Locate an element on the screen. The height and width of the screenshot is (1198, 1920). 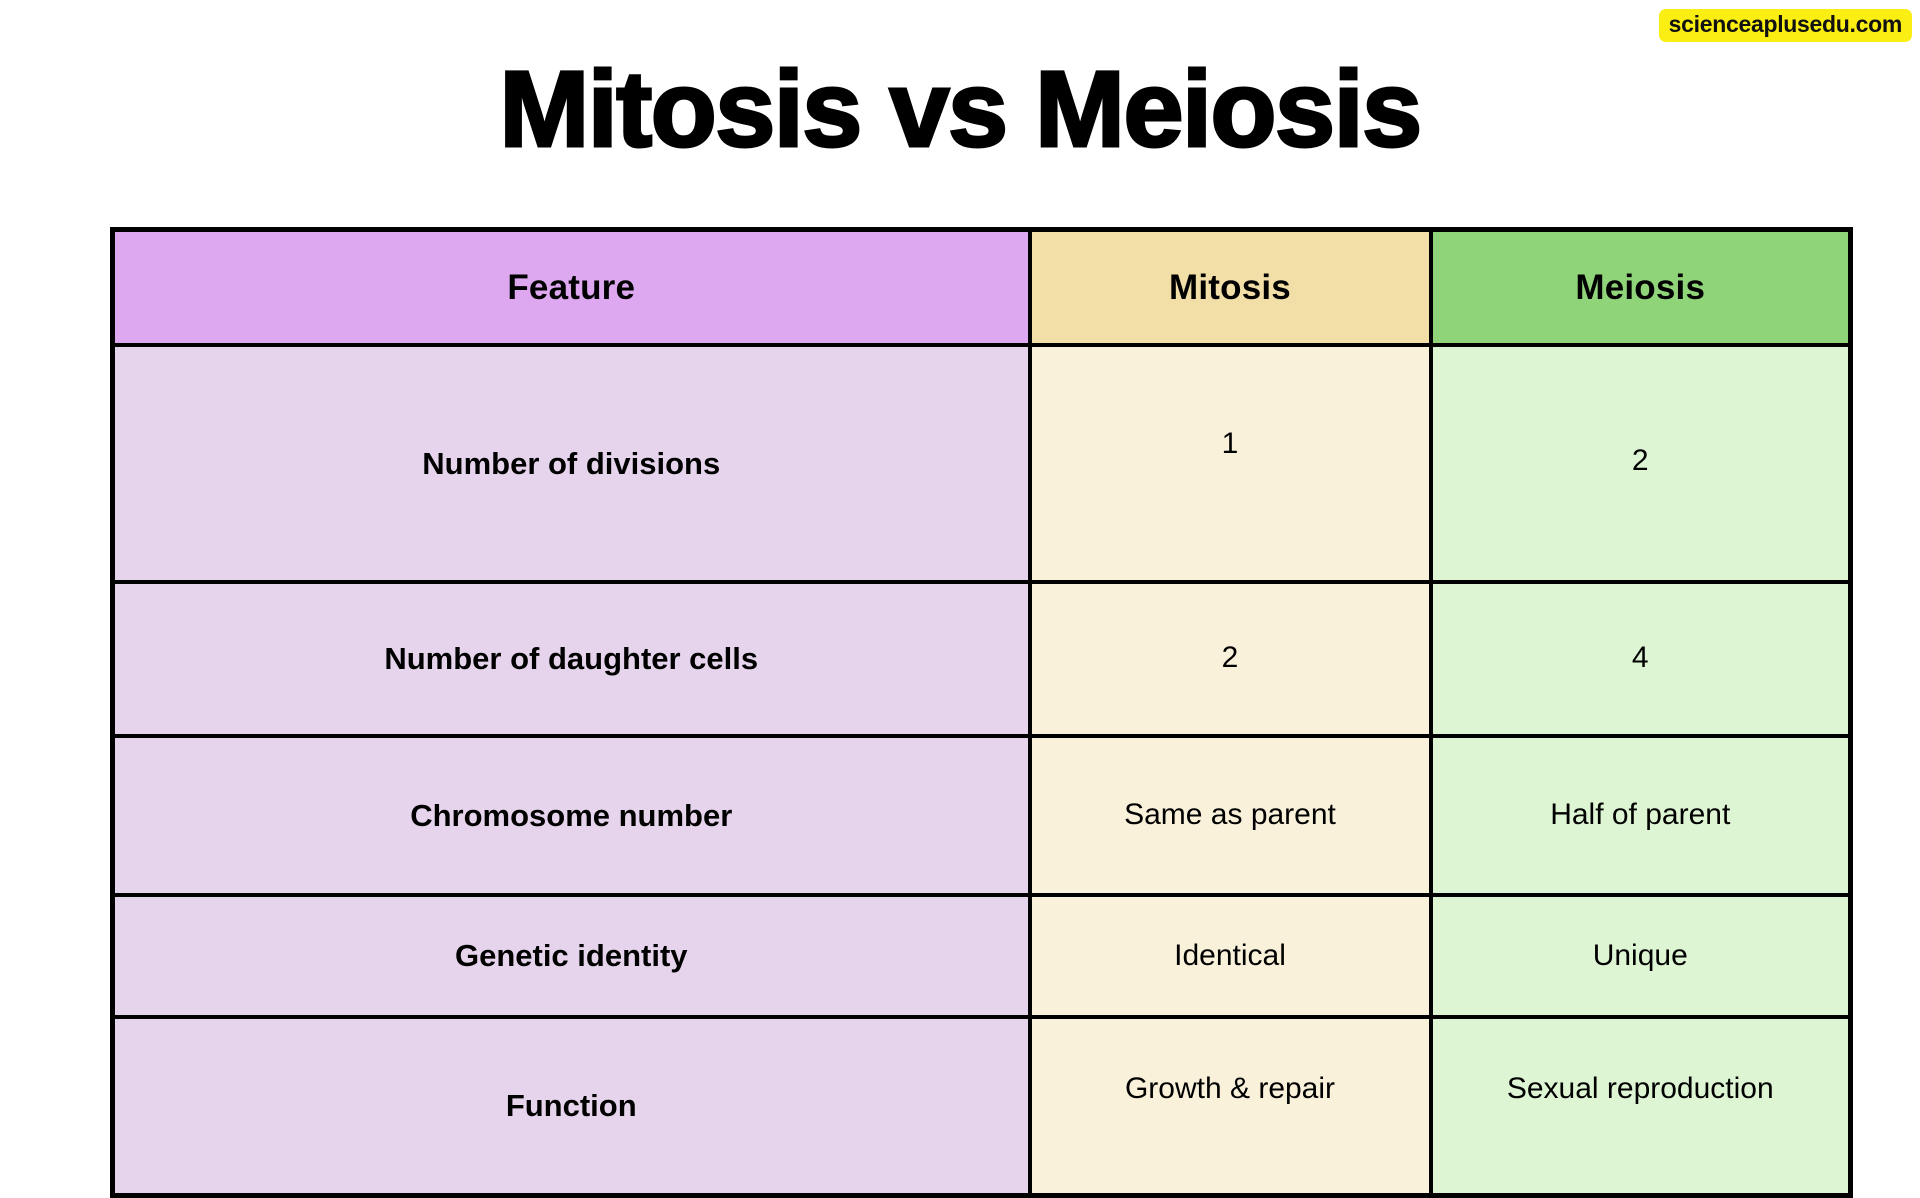
table-header-row: Feature Mitosis Meiosis is located at coordinates (981, 287).